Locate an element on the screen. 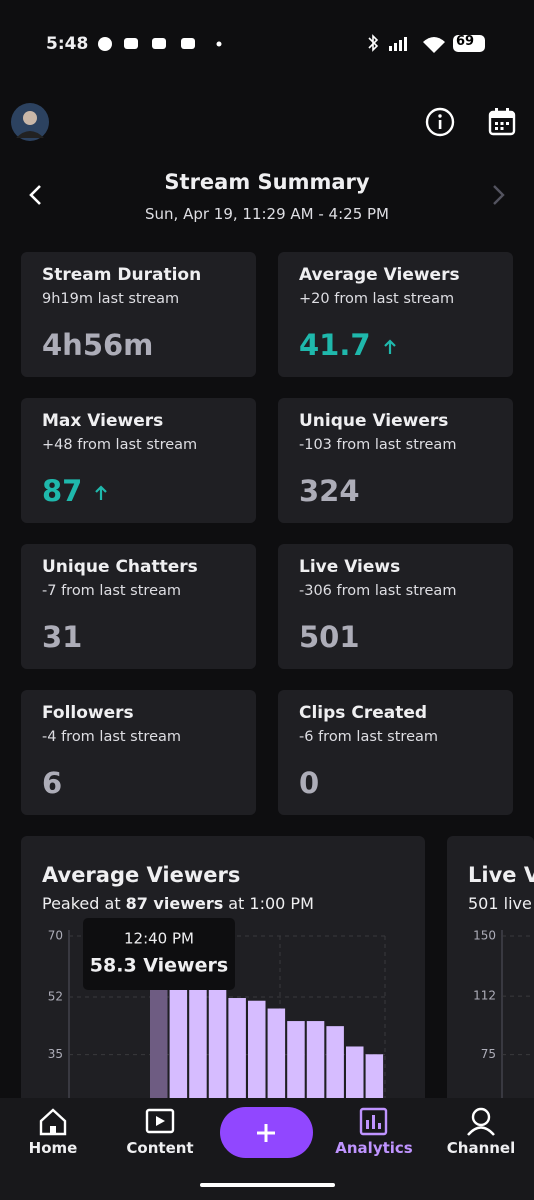  stat-change: -306 from last stream is located at coordinates (378, 591).